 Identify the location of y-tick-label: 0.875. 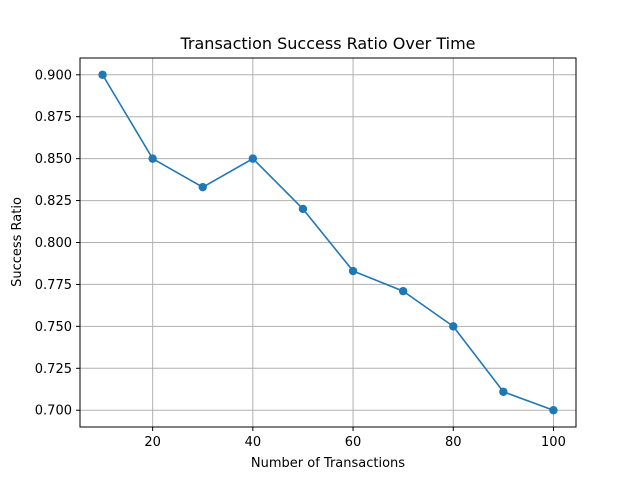
(53, 117).